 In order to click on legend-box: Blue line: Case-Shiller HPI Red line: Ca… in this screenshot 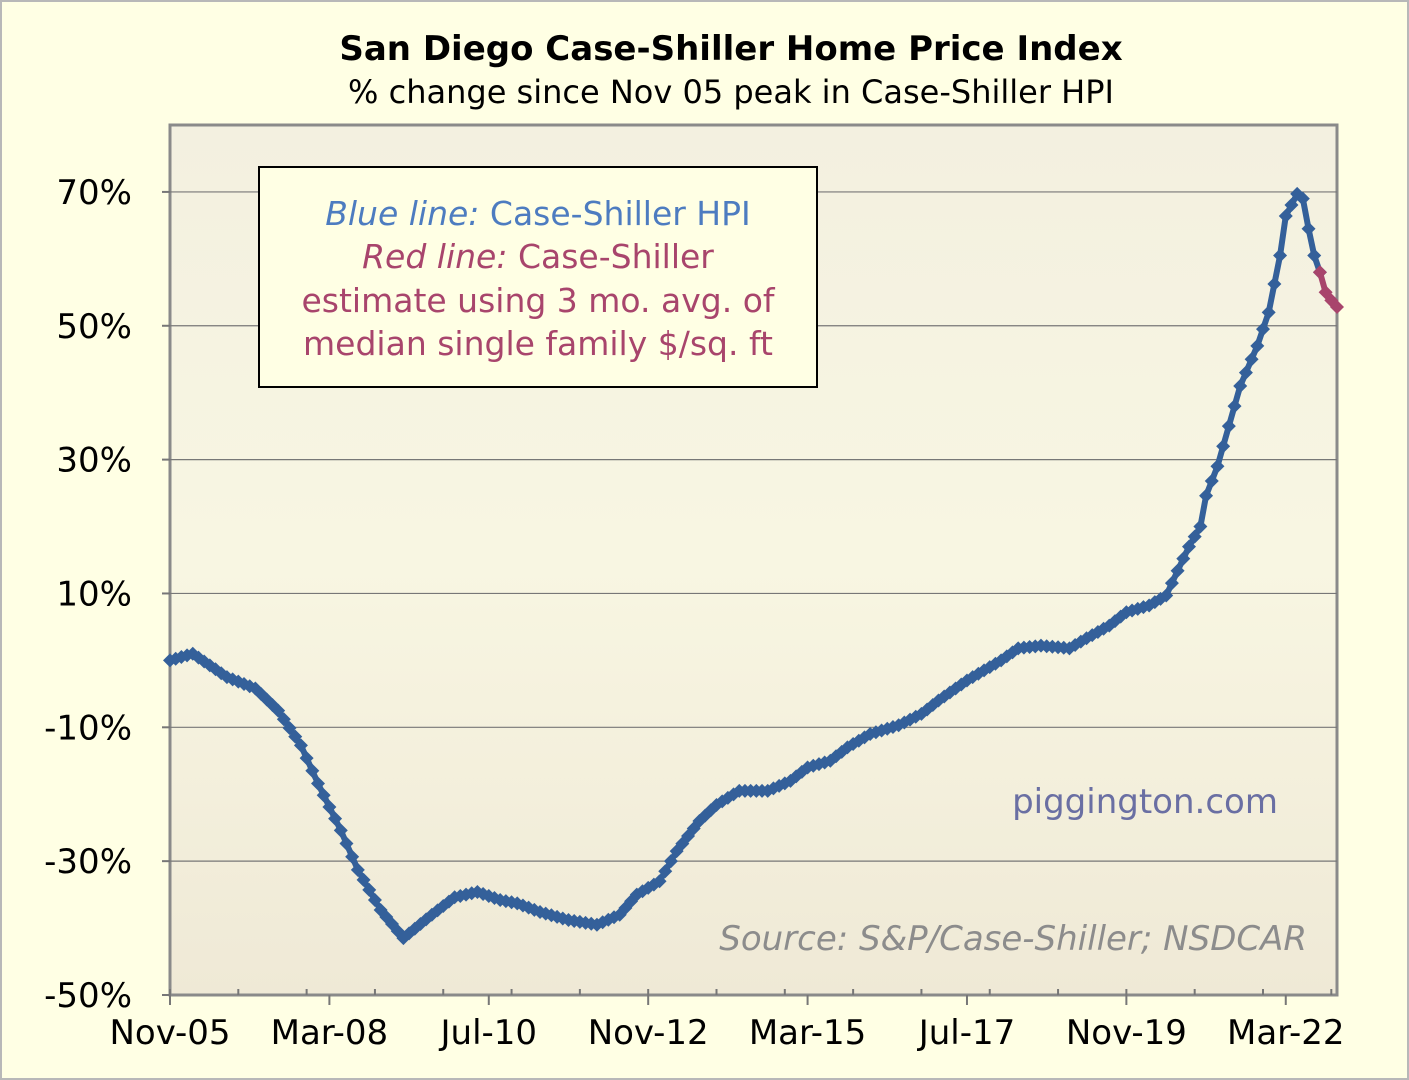, I will do `click(538, 277)`.